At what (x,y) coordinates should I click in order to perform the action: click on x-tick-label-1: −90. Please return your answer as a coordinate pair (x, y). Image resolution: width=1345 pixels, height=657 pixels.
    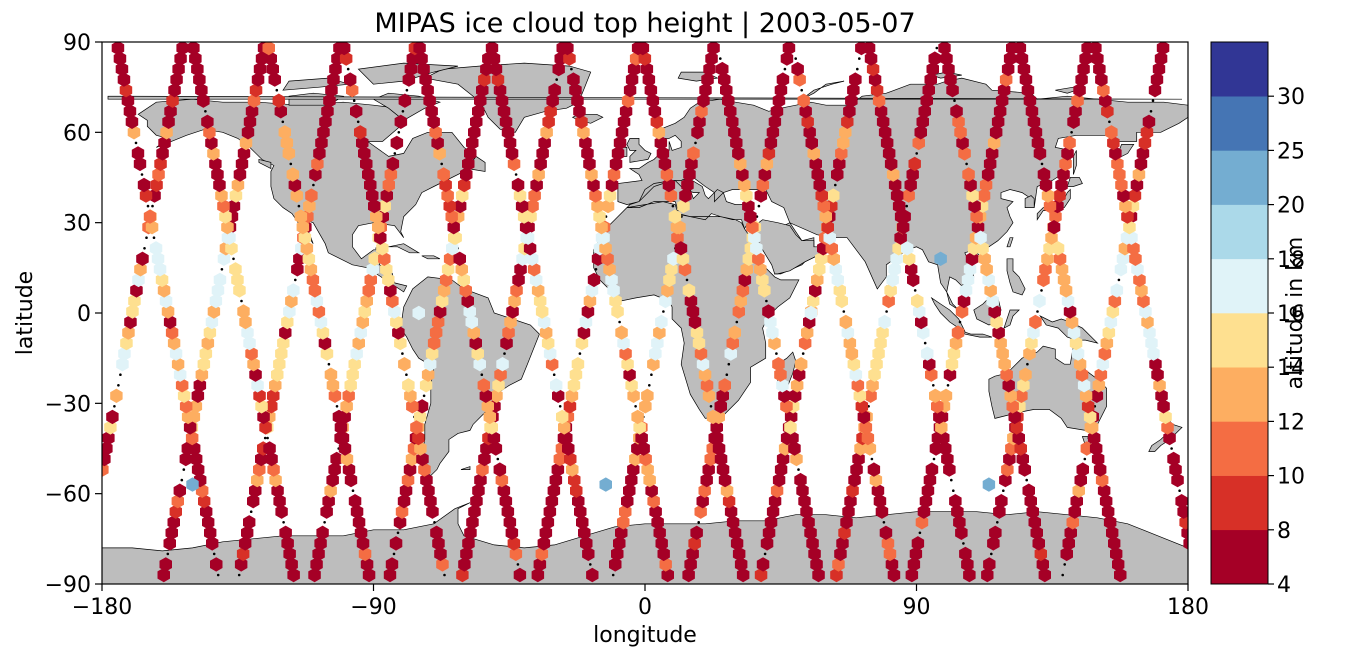
    Looking at the image, I should click on (373, 607).